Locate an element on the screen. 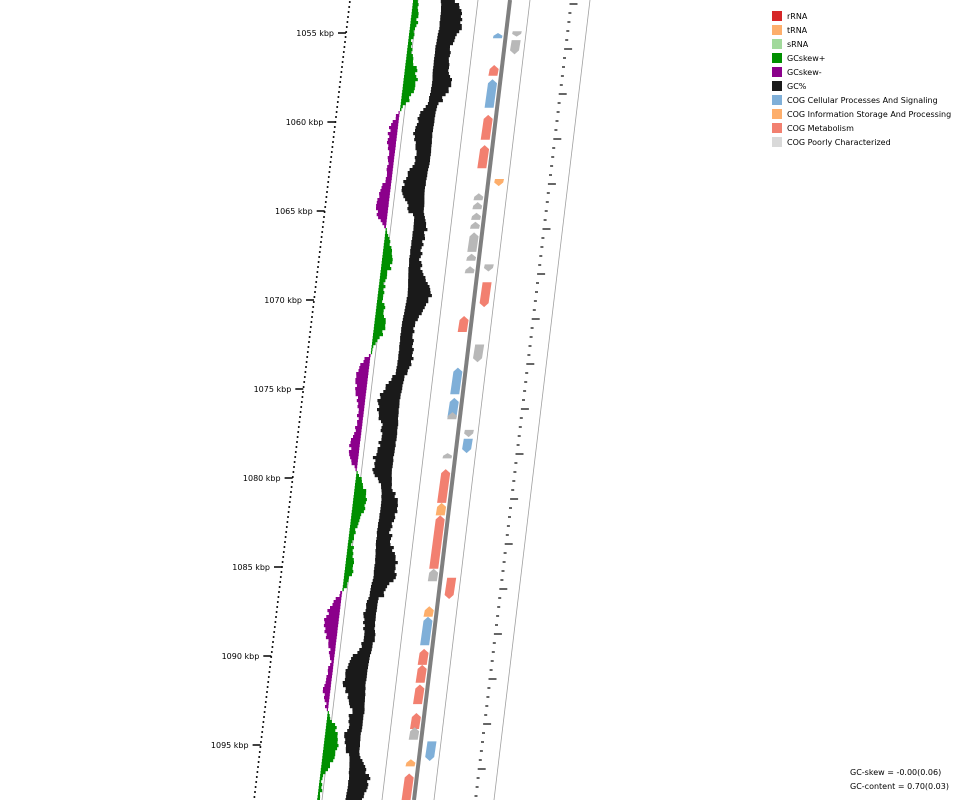  cog-feature-cellular is located at coordinates (497, 36).